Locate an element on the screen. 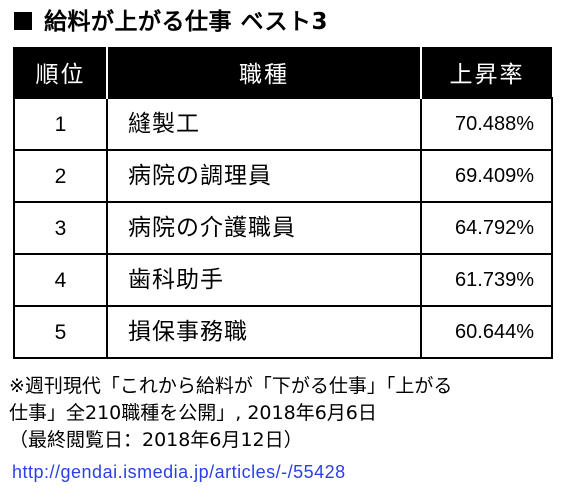 The image size is (565, 501). rank-cell: 3 is located at coordinates (60, 228).